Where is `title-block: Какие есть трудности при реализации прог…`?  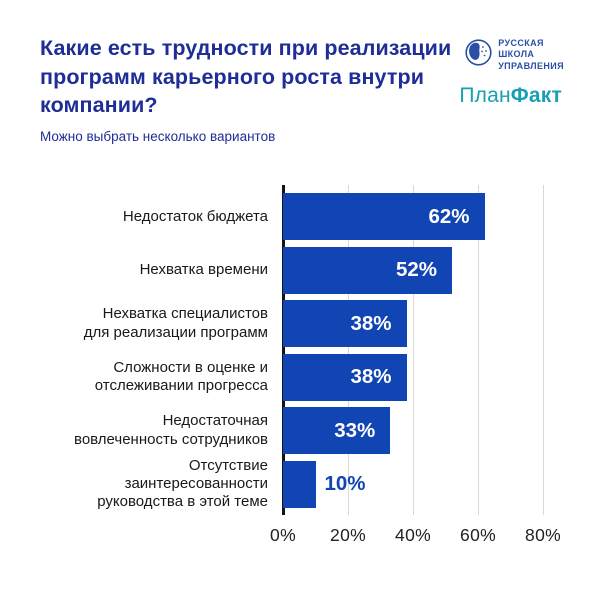 title-block: Какие есть трудности при реализации прог… is located at coordinates (249, 89).